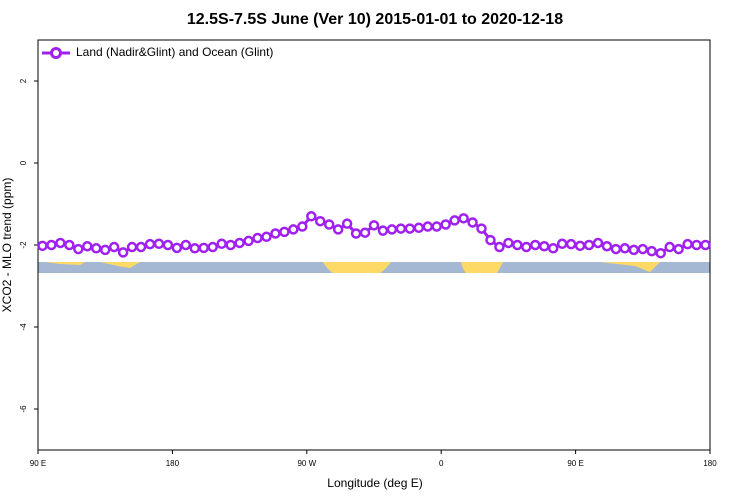 This screenshot has width=750, height=500. Describe the element at coordinates (441, 463) in the screenshot. I see `x-tick-label: 0` at that location.